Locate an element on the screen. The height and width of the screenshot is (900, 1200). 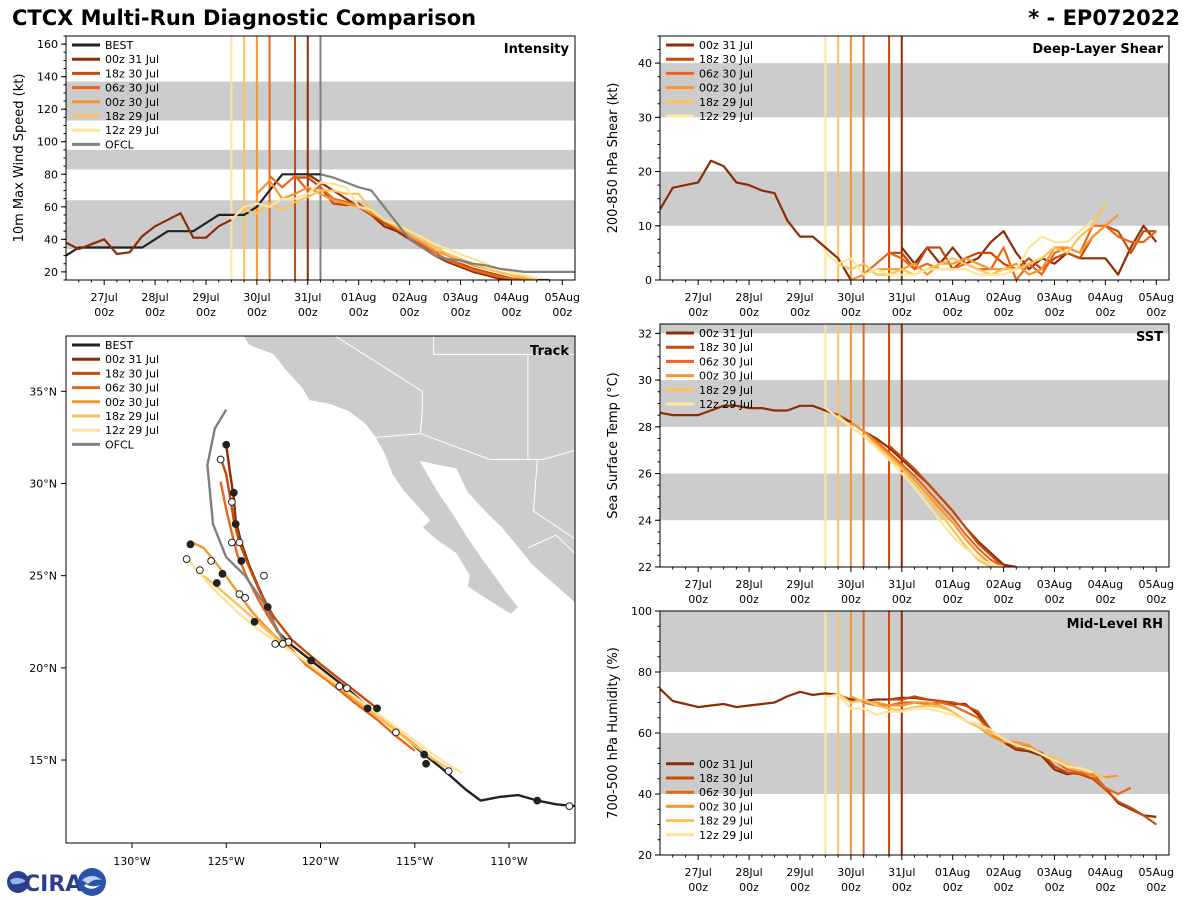
x-tick-label: 31Jul is located at coordinates (307, 297).